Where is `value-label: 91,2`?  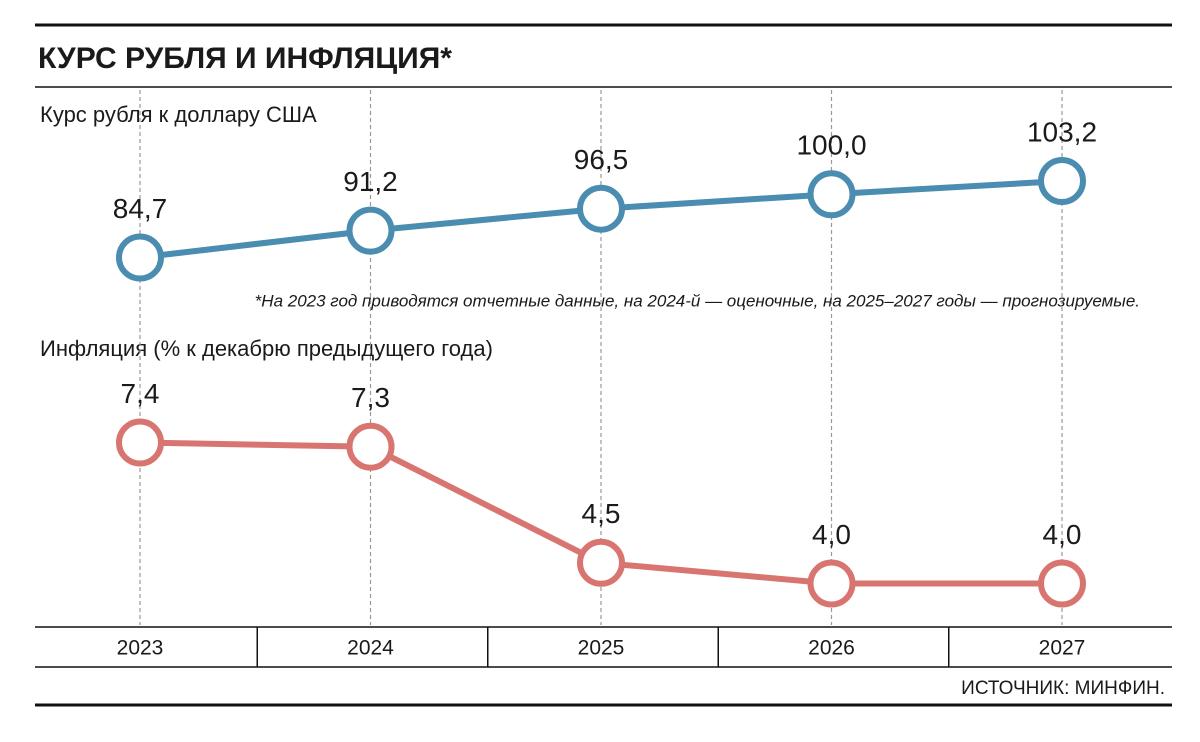 value-label: 91,2 is located at coordinates (370, 181).